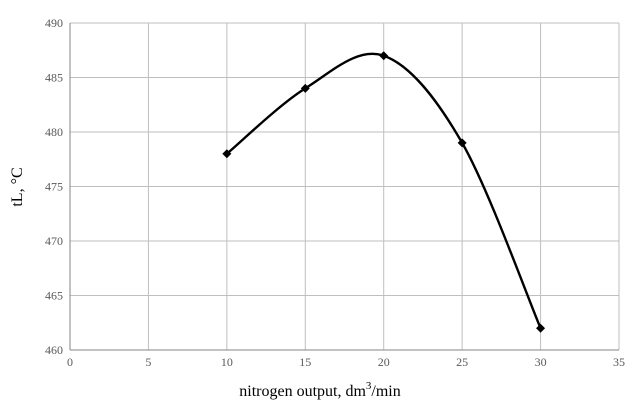 This screenshot has height=401, width=628. I want to click on x-tick-label: 0, so click(70, 362).